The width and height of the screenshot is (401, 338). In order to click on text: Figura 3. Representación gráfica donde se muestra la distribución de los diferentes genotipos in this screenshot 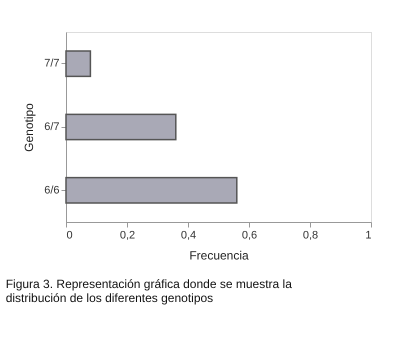, I will do `click(149, 291)`.